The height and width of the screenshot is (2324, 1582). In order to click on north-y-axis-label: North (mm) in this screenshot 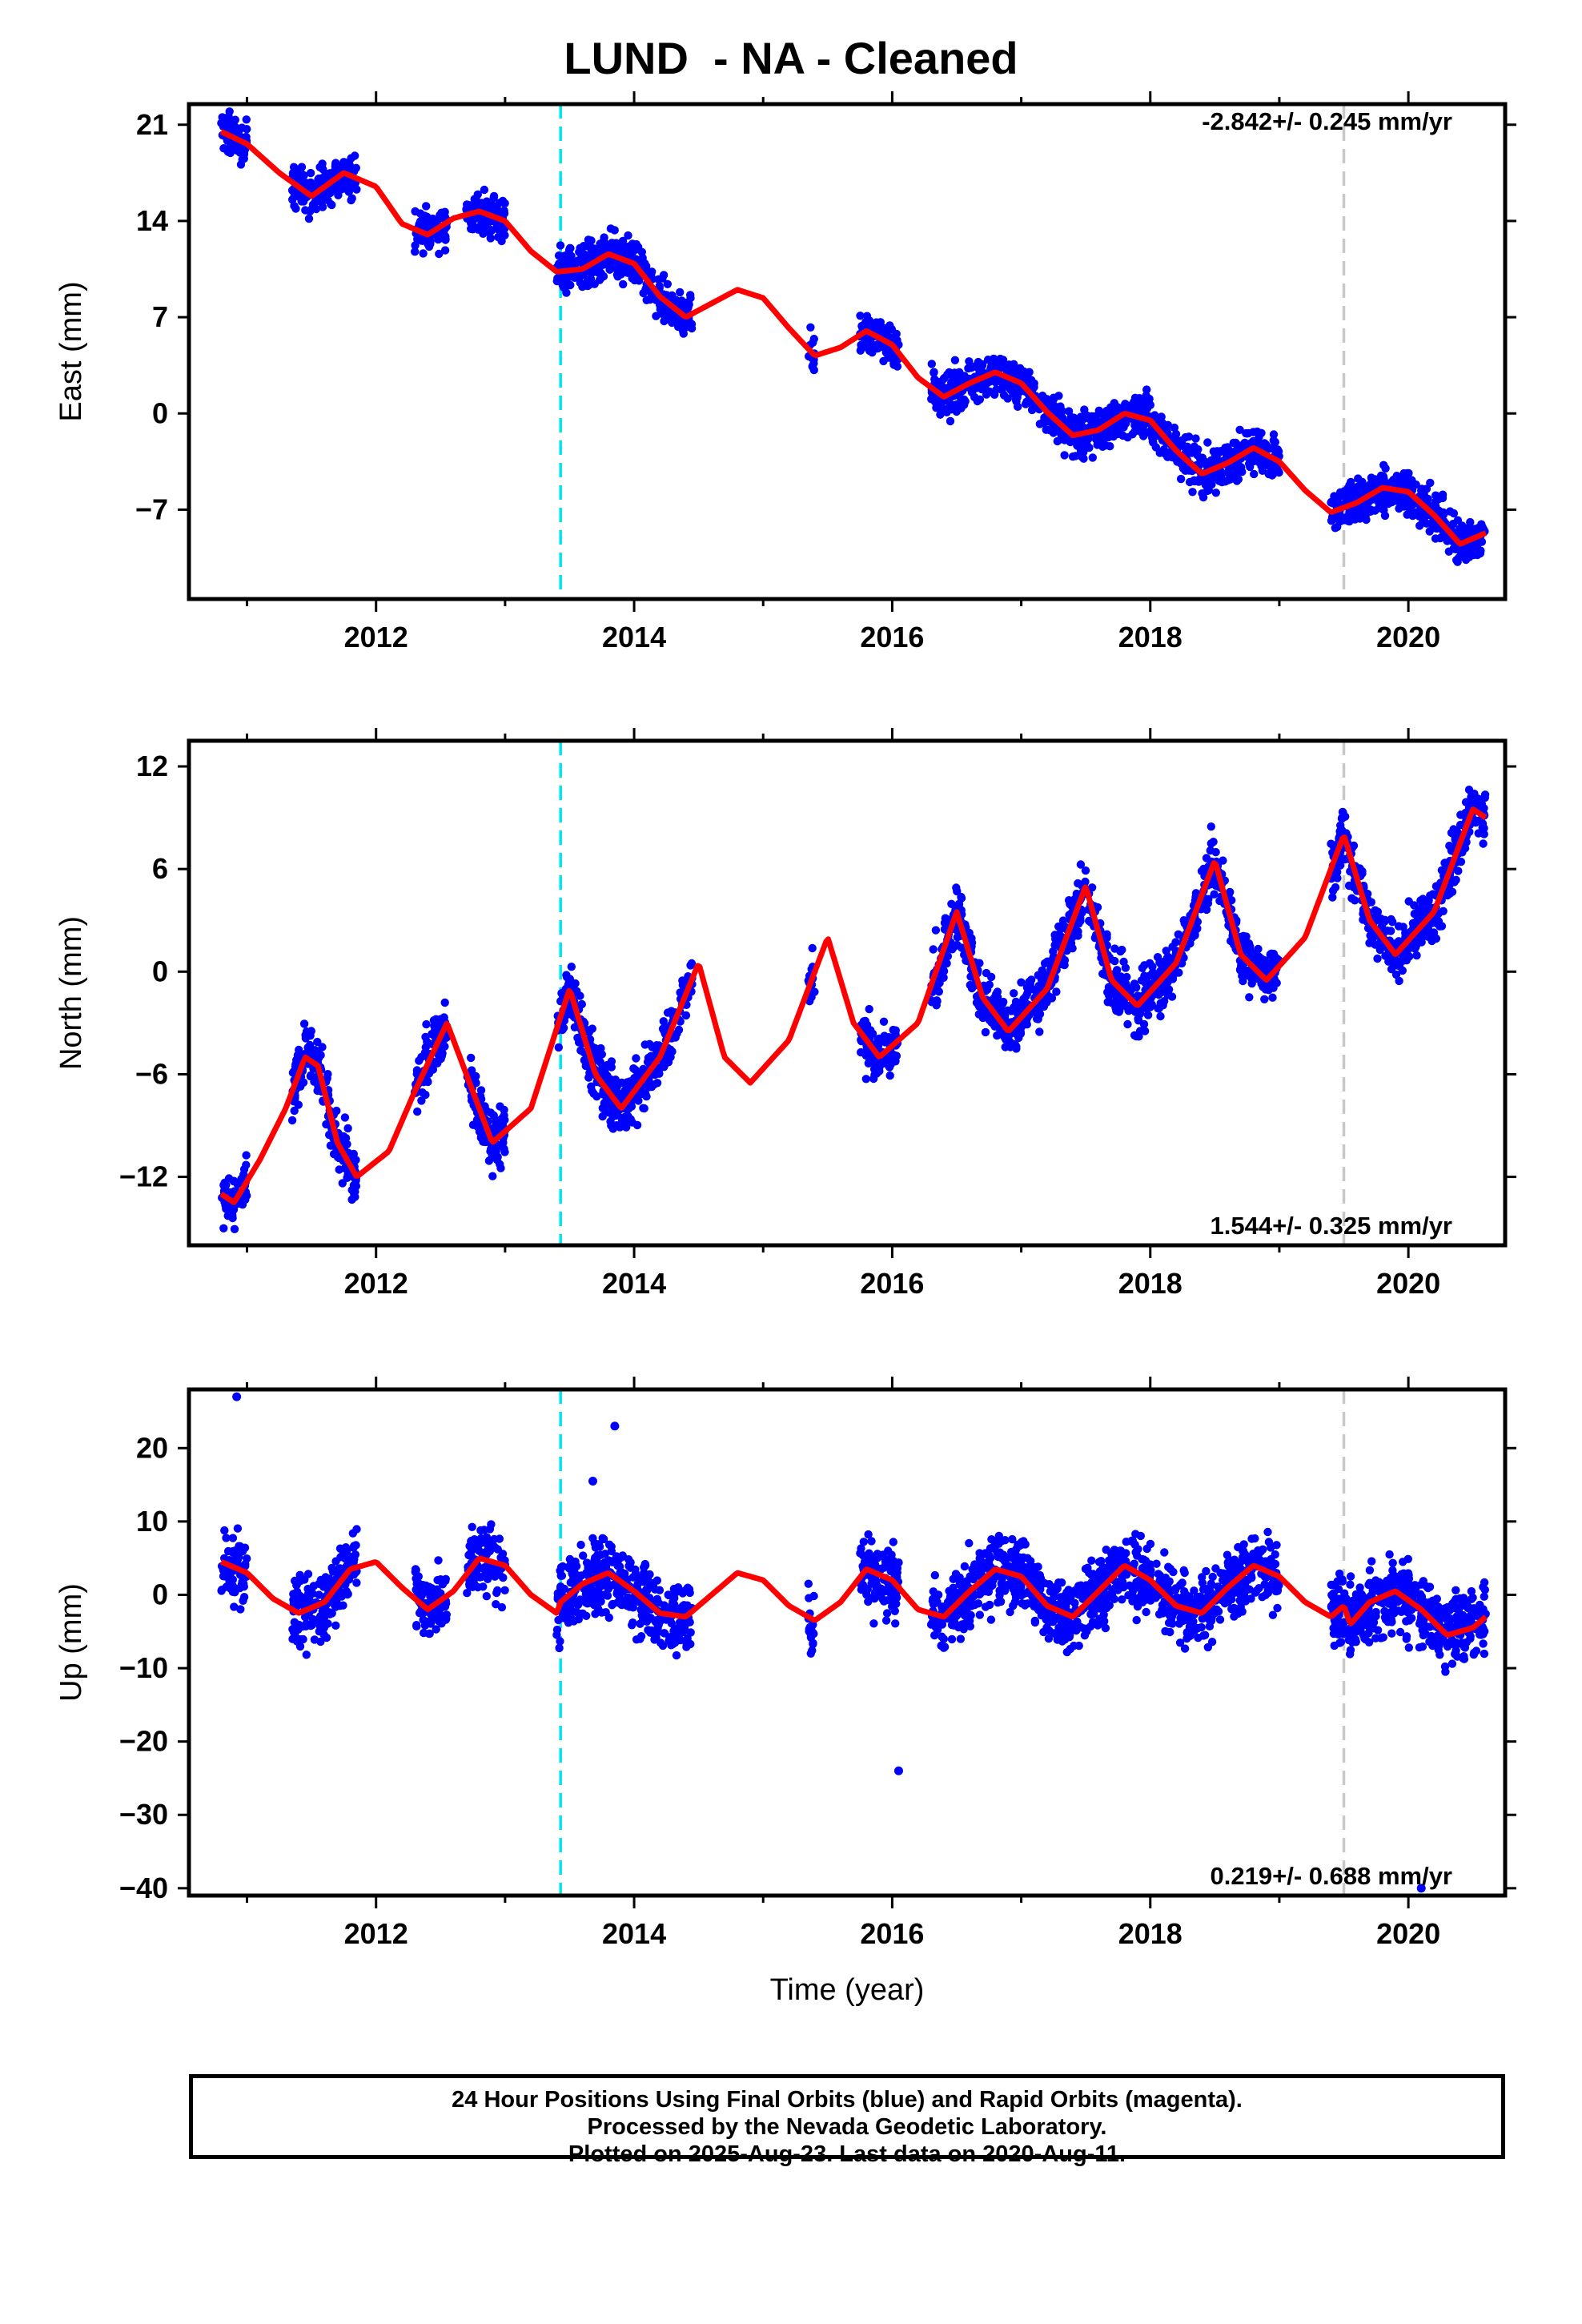, I will do `click(71, 993)`.